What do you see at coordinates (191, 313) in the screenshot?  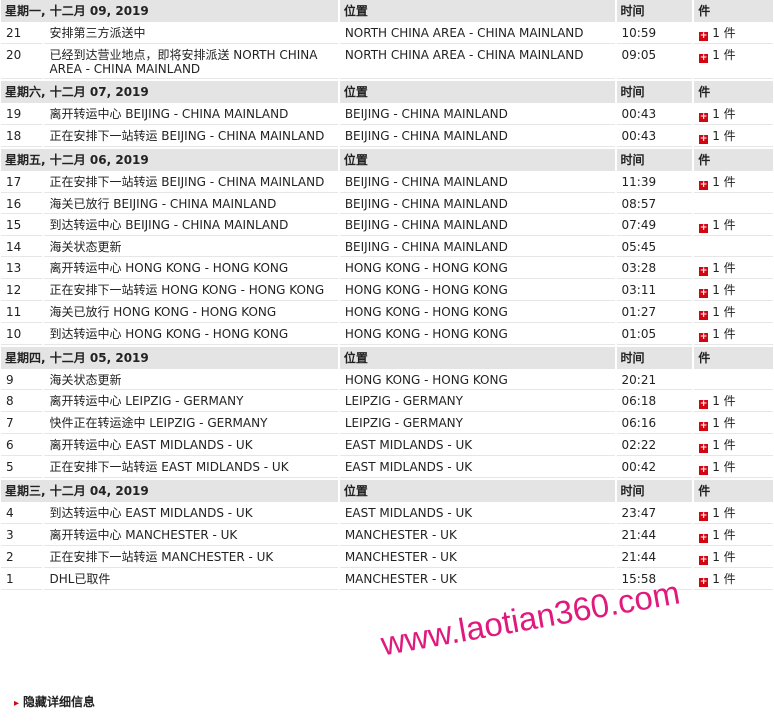 I see `event-description: 海关已放行 HONG KONG - HONG KONG` at bounding box center [191, 313].